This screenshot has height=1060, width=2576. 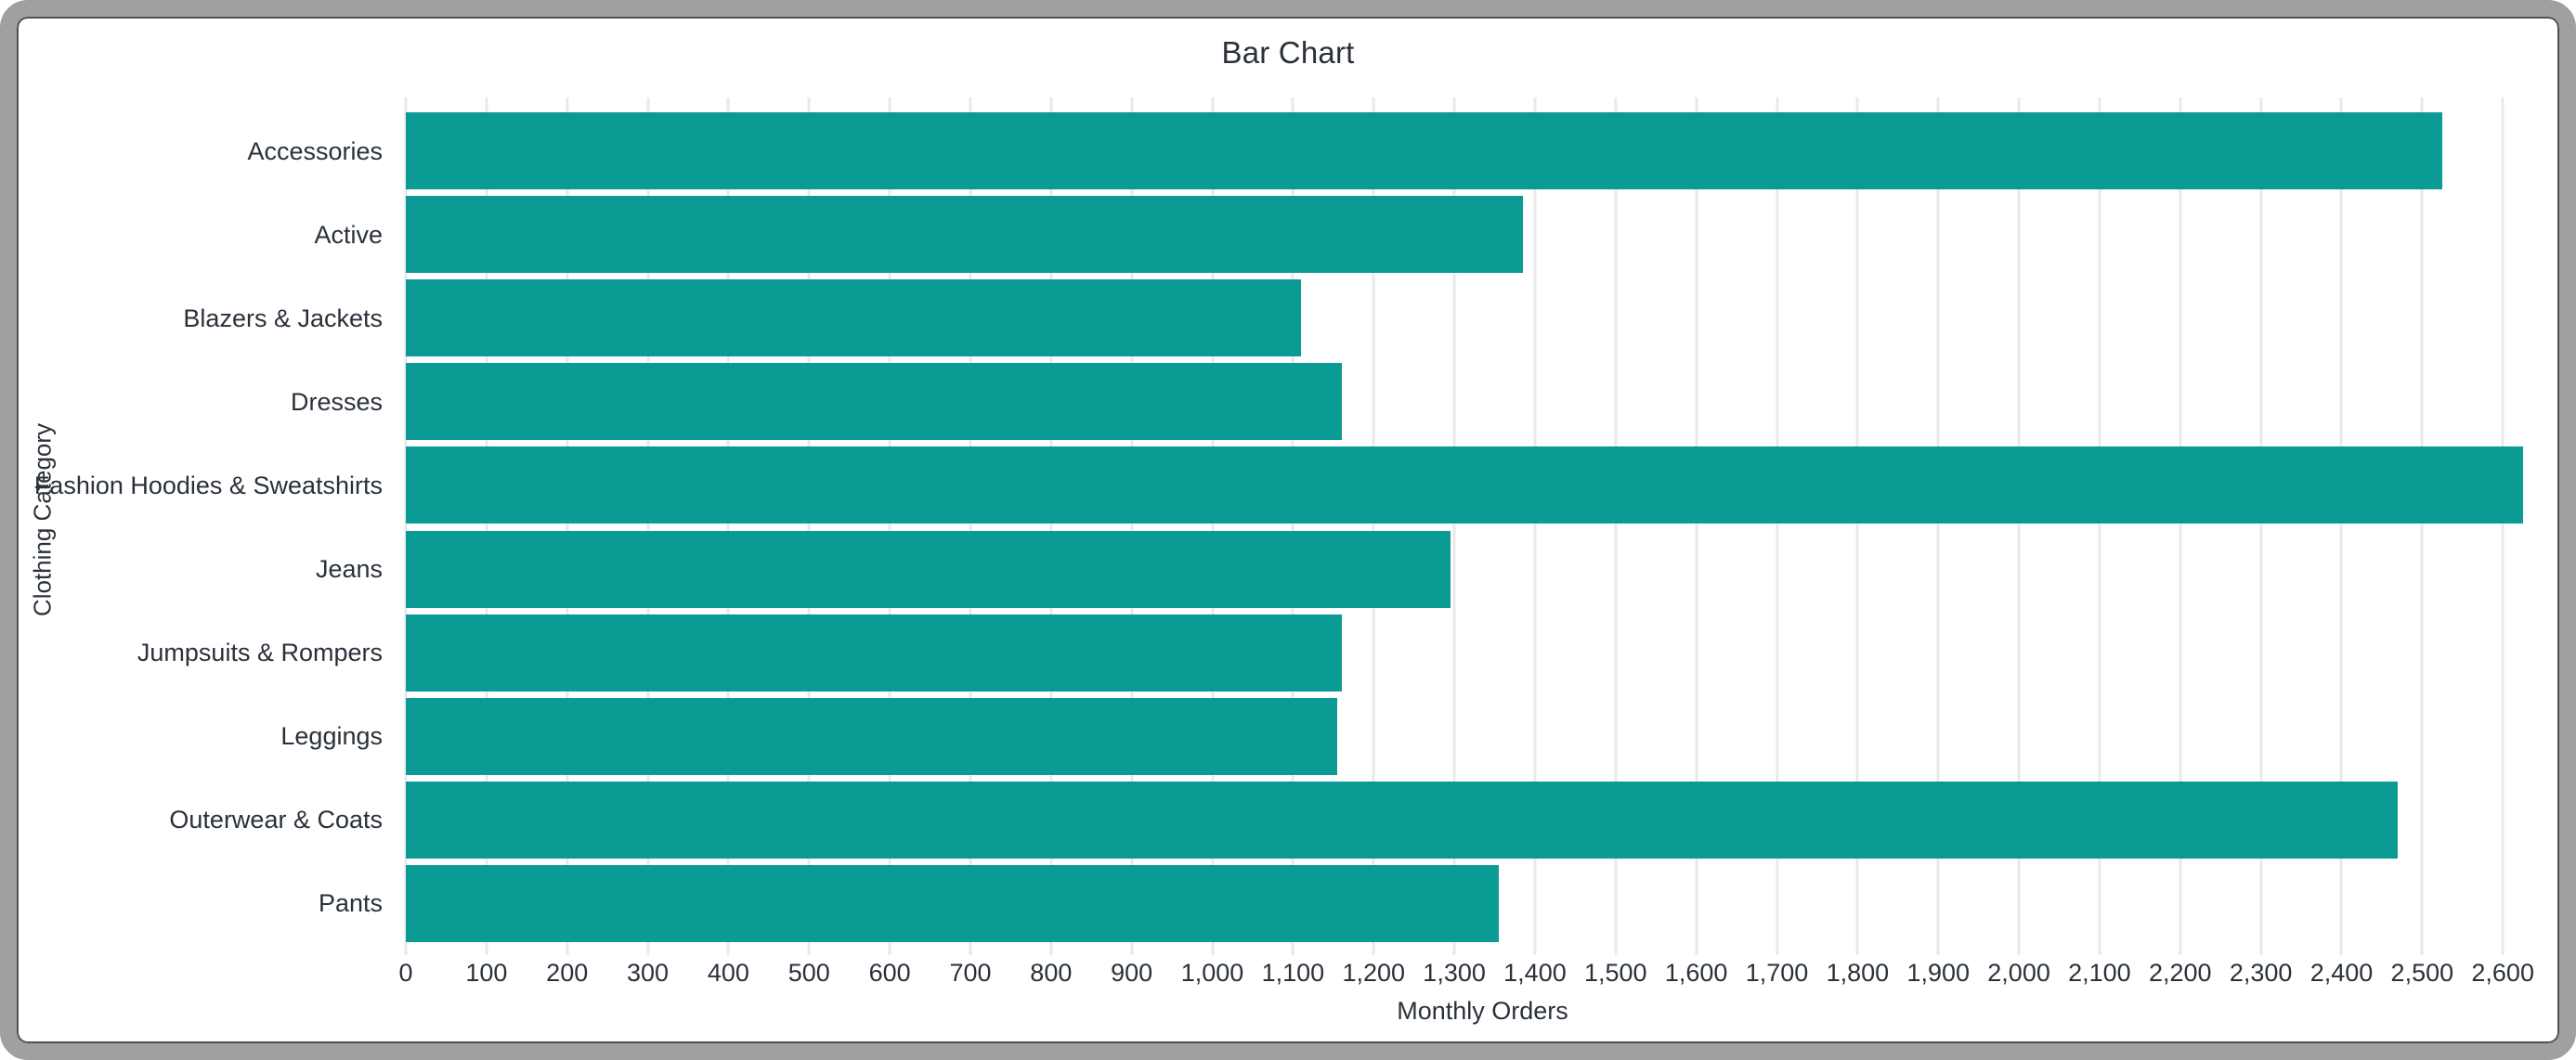 I want to click on x-tick-label: 0, so click(x=405, y=973).